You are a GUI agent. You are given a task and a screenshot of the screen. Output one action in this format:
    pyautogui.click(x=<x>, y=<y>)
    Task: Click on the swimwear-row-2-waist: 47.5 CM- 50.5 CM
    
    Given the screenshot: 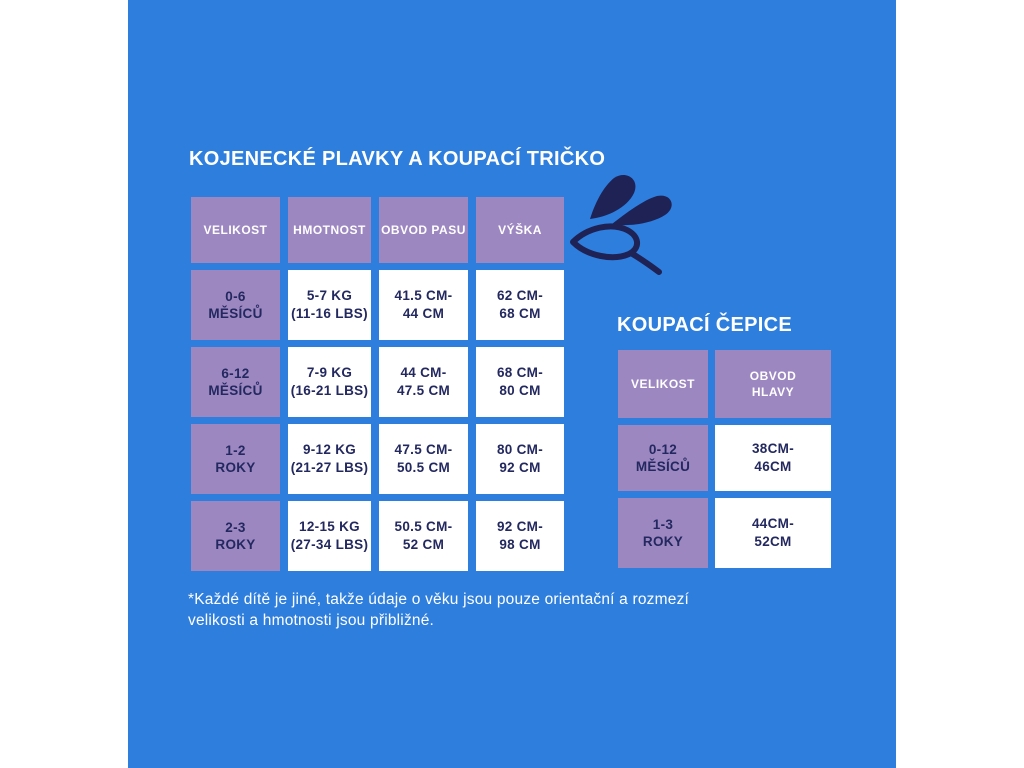 What is the action you would take?
    pyautogui.click(x=423, y=459)
    